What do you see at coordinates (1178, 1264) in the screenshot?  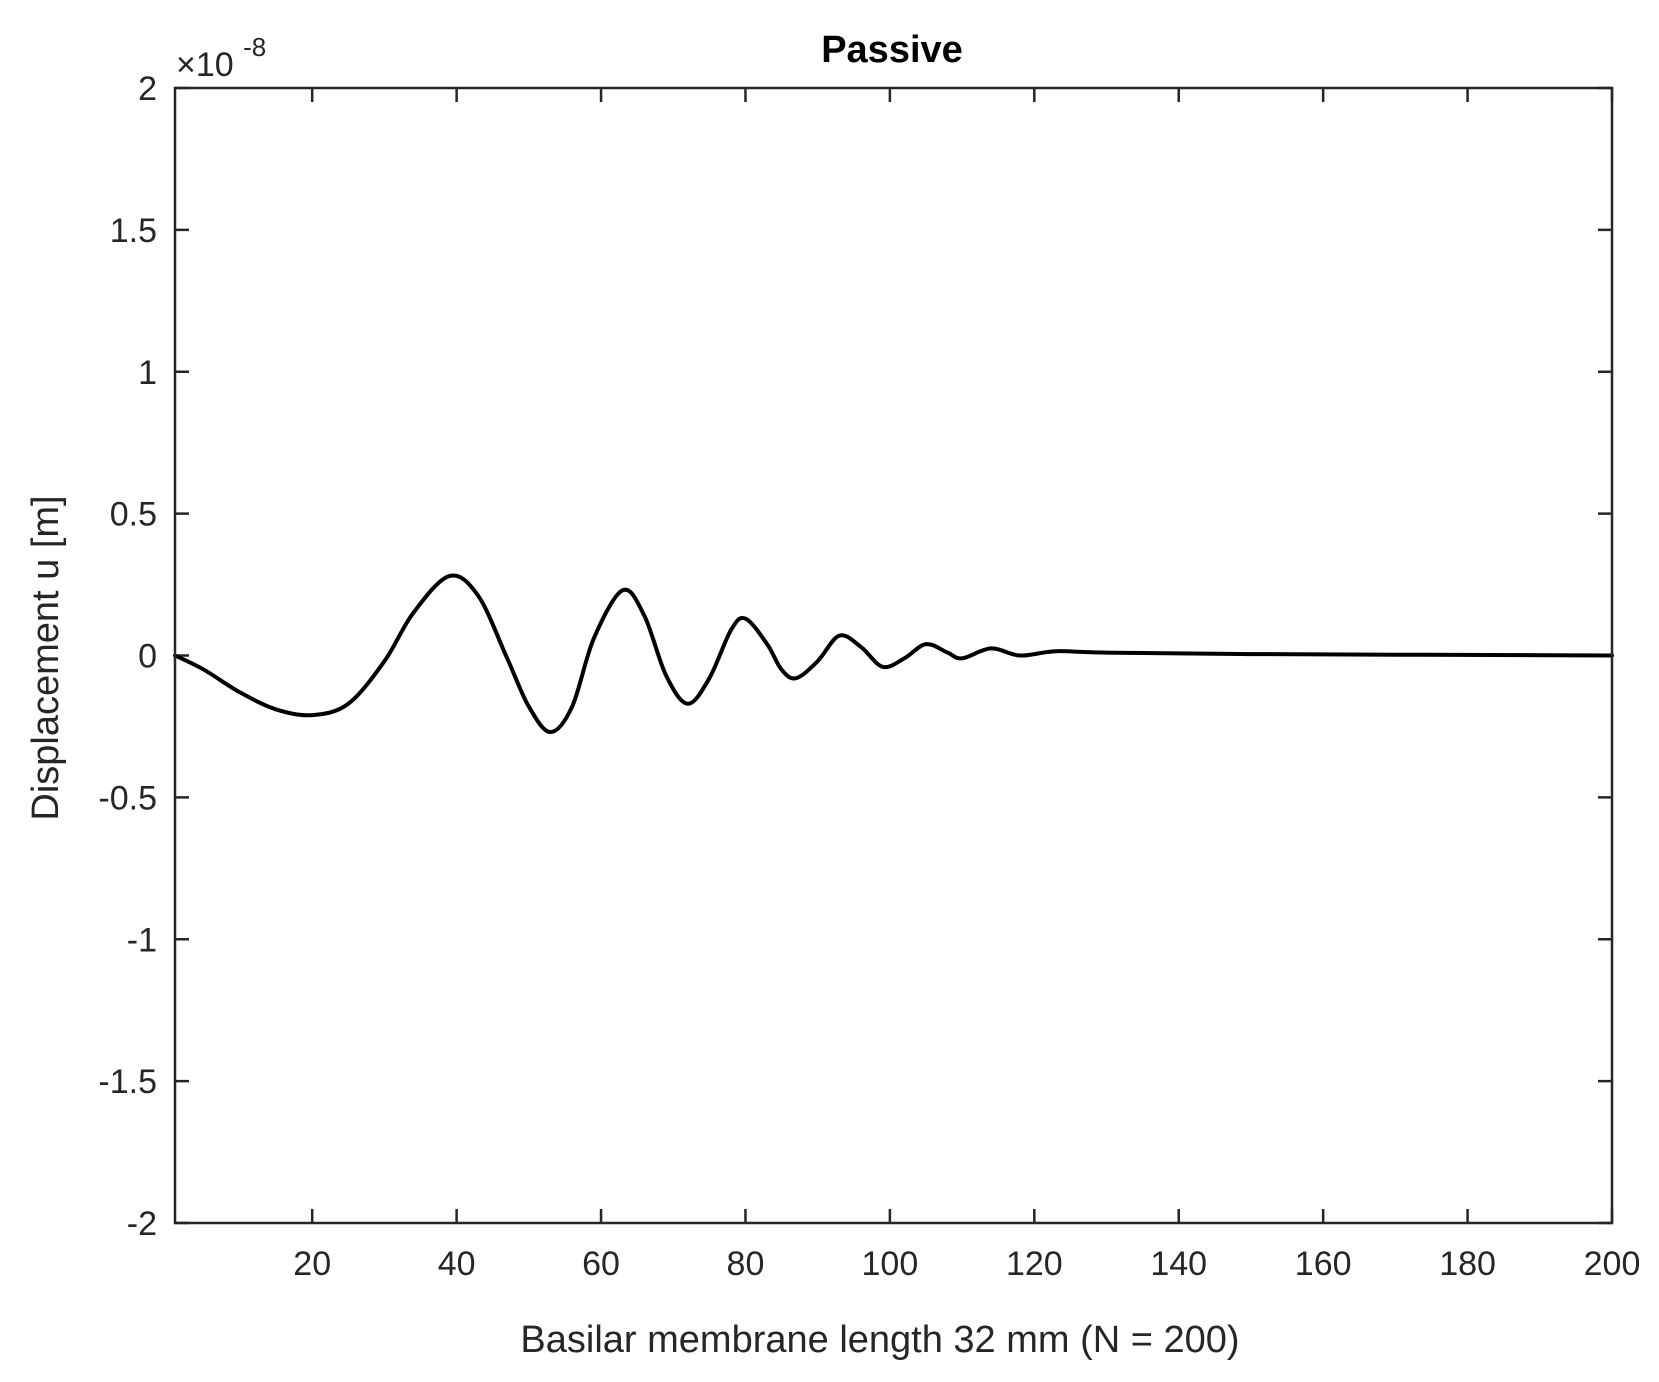 I see `x-tick-label: 140` at bounding box center [1178, 1264].